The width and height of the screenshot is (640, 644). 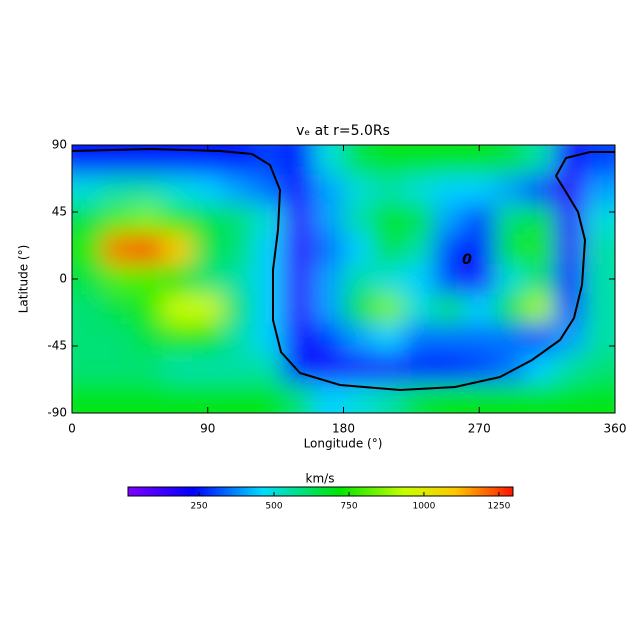 I want to click on colorbar-tick-label: 1250, so click(x=498, y=507).